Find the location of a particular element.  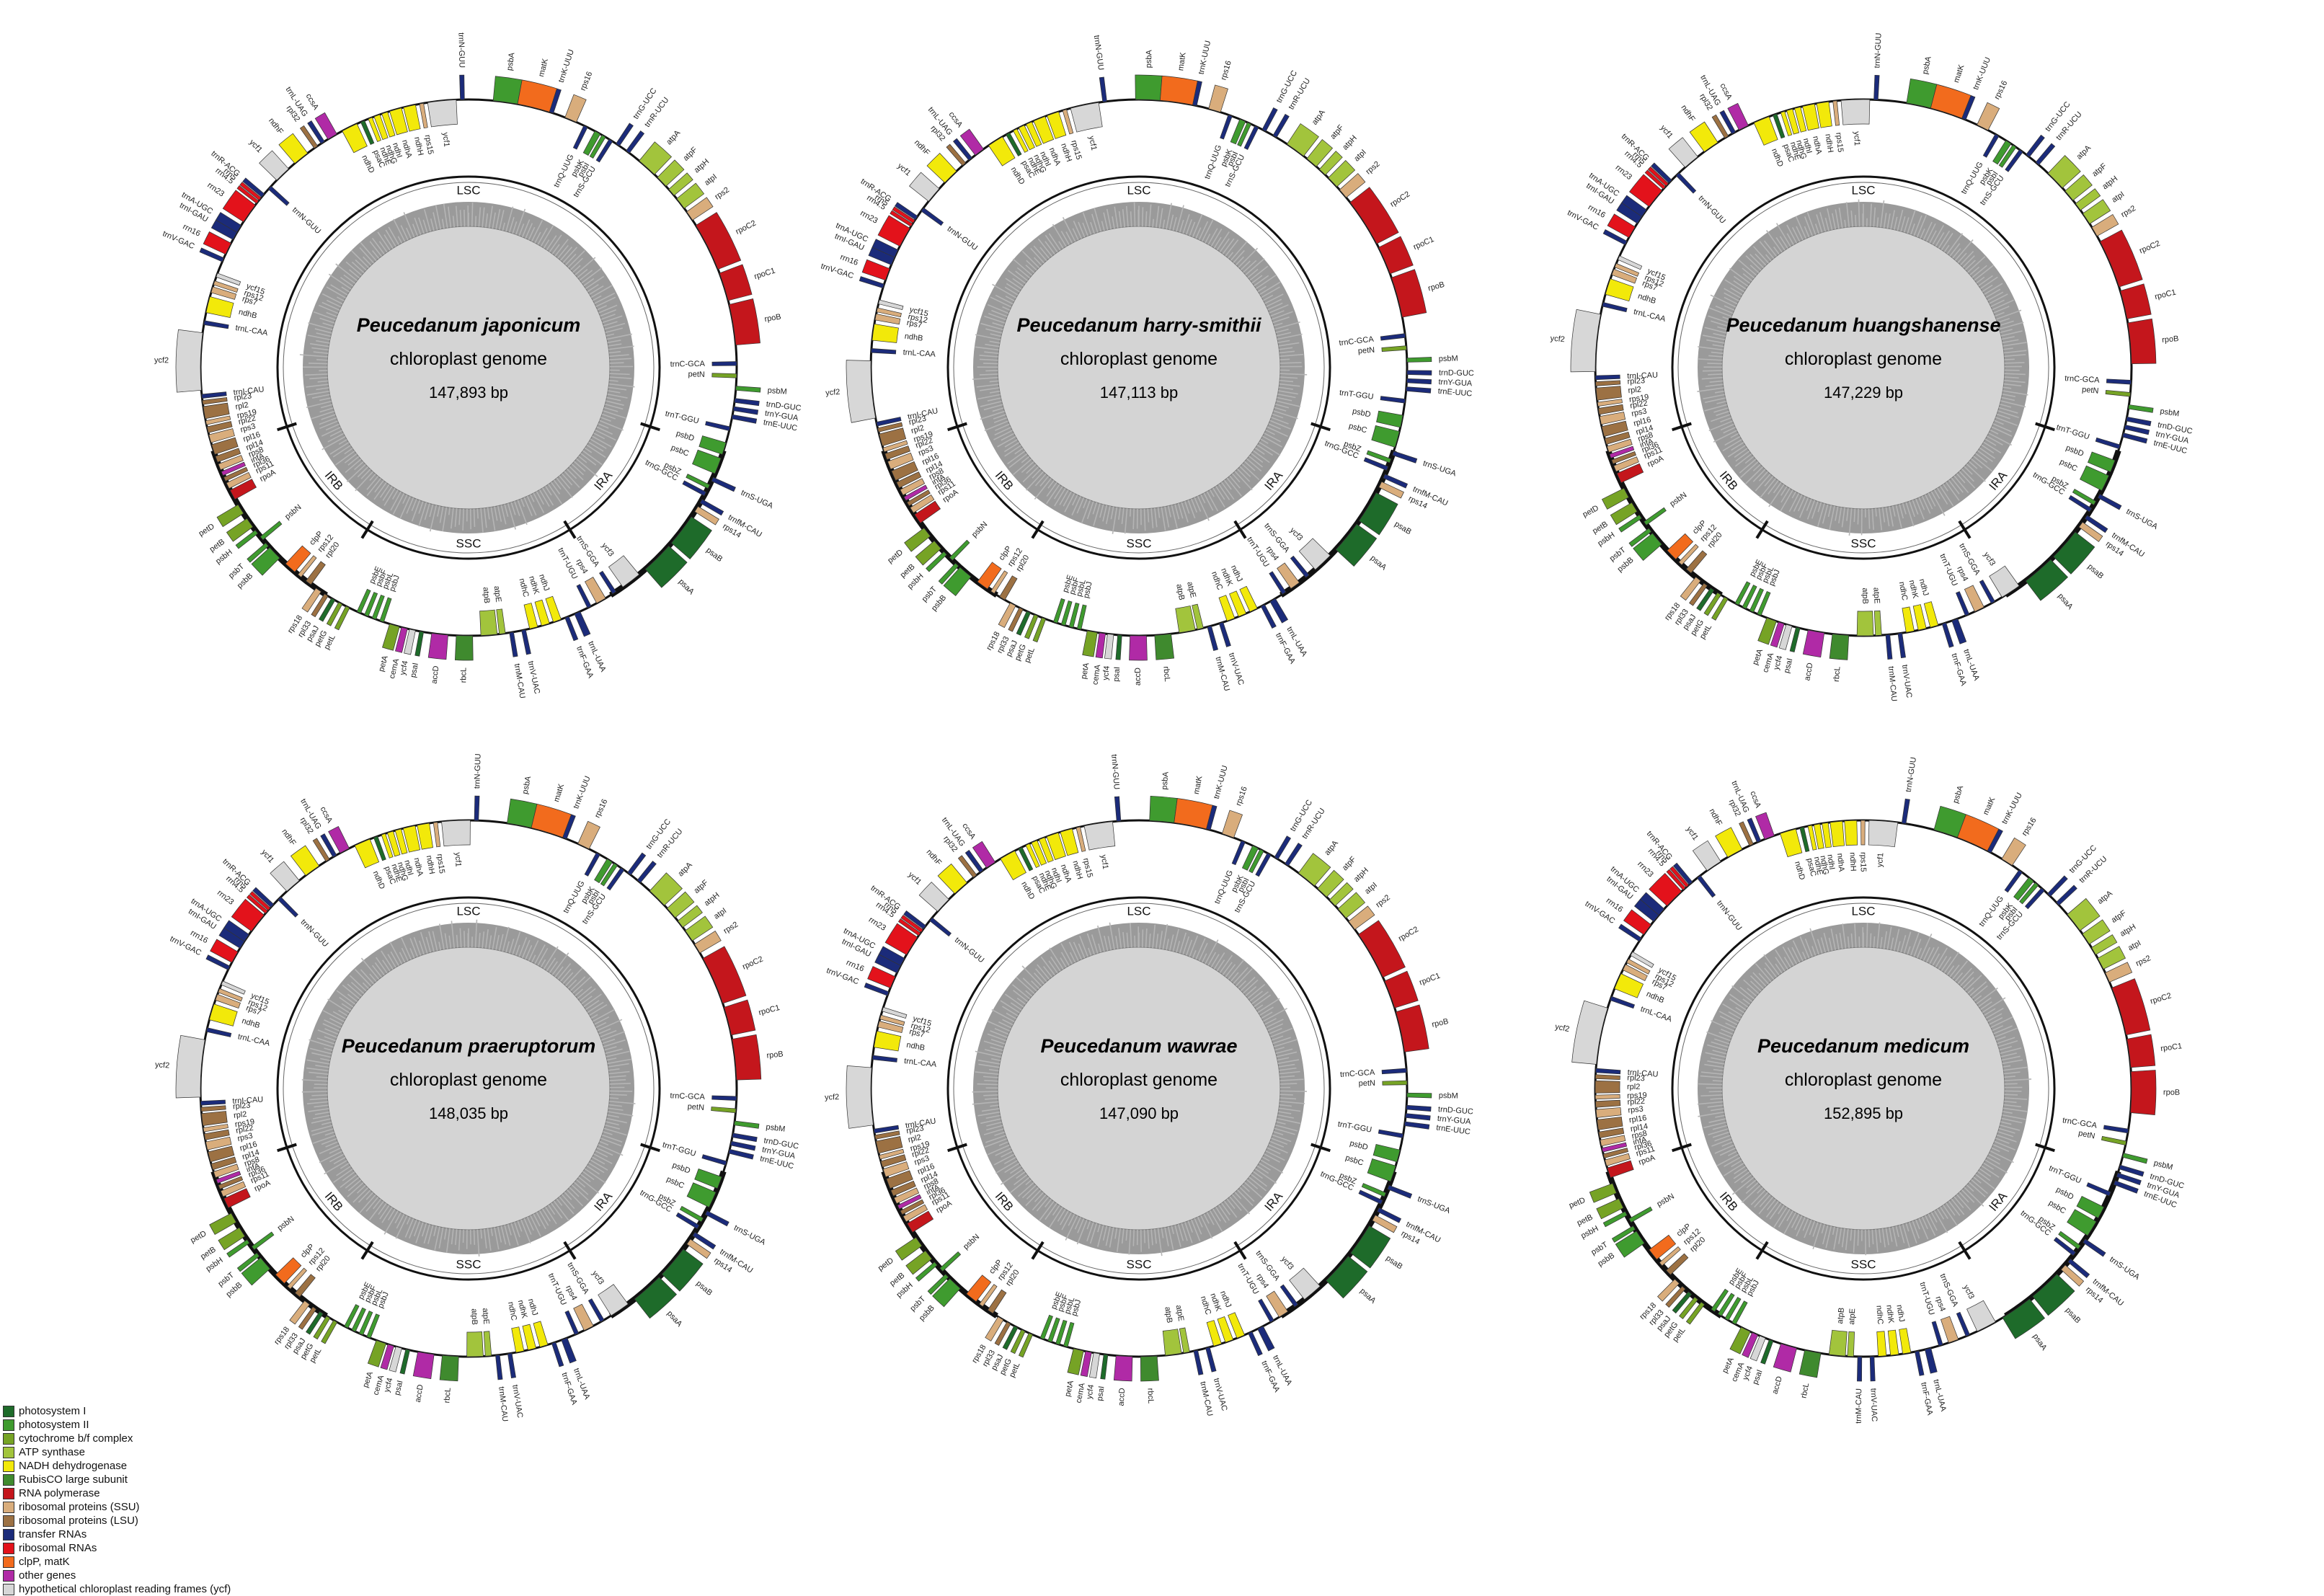

gene-label: rpoC2 is located at coordinates (2149, 247).